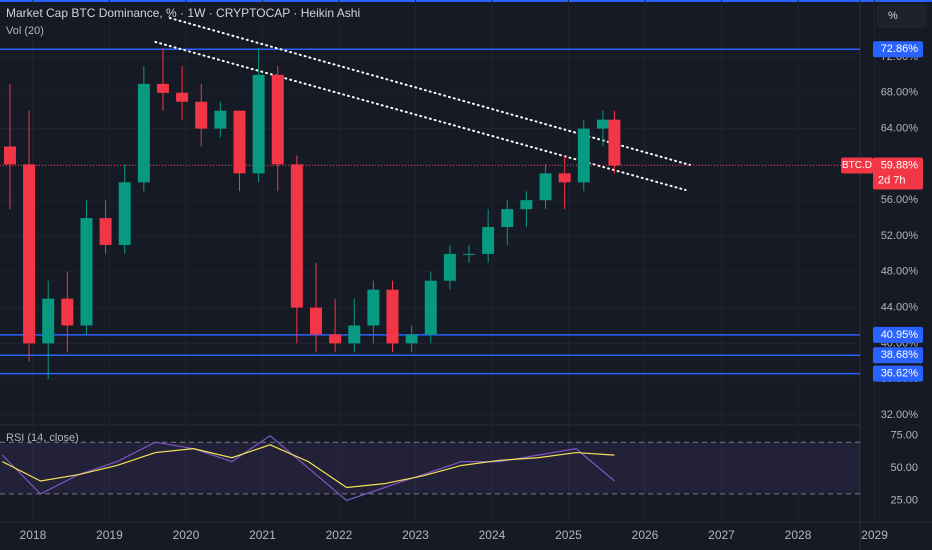 The height and width of the screenshot is (550, 932). Describe the element at coordinates (308, 466) in the screenshot. I see `rsi-ma-line` at that location.